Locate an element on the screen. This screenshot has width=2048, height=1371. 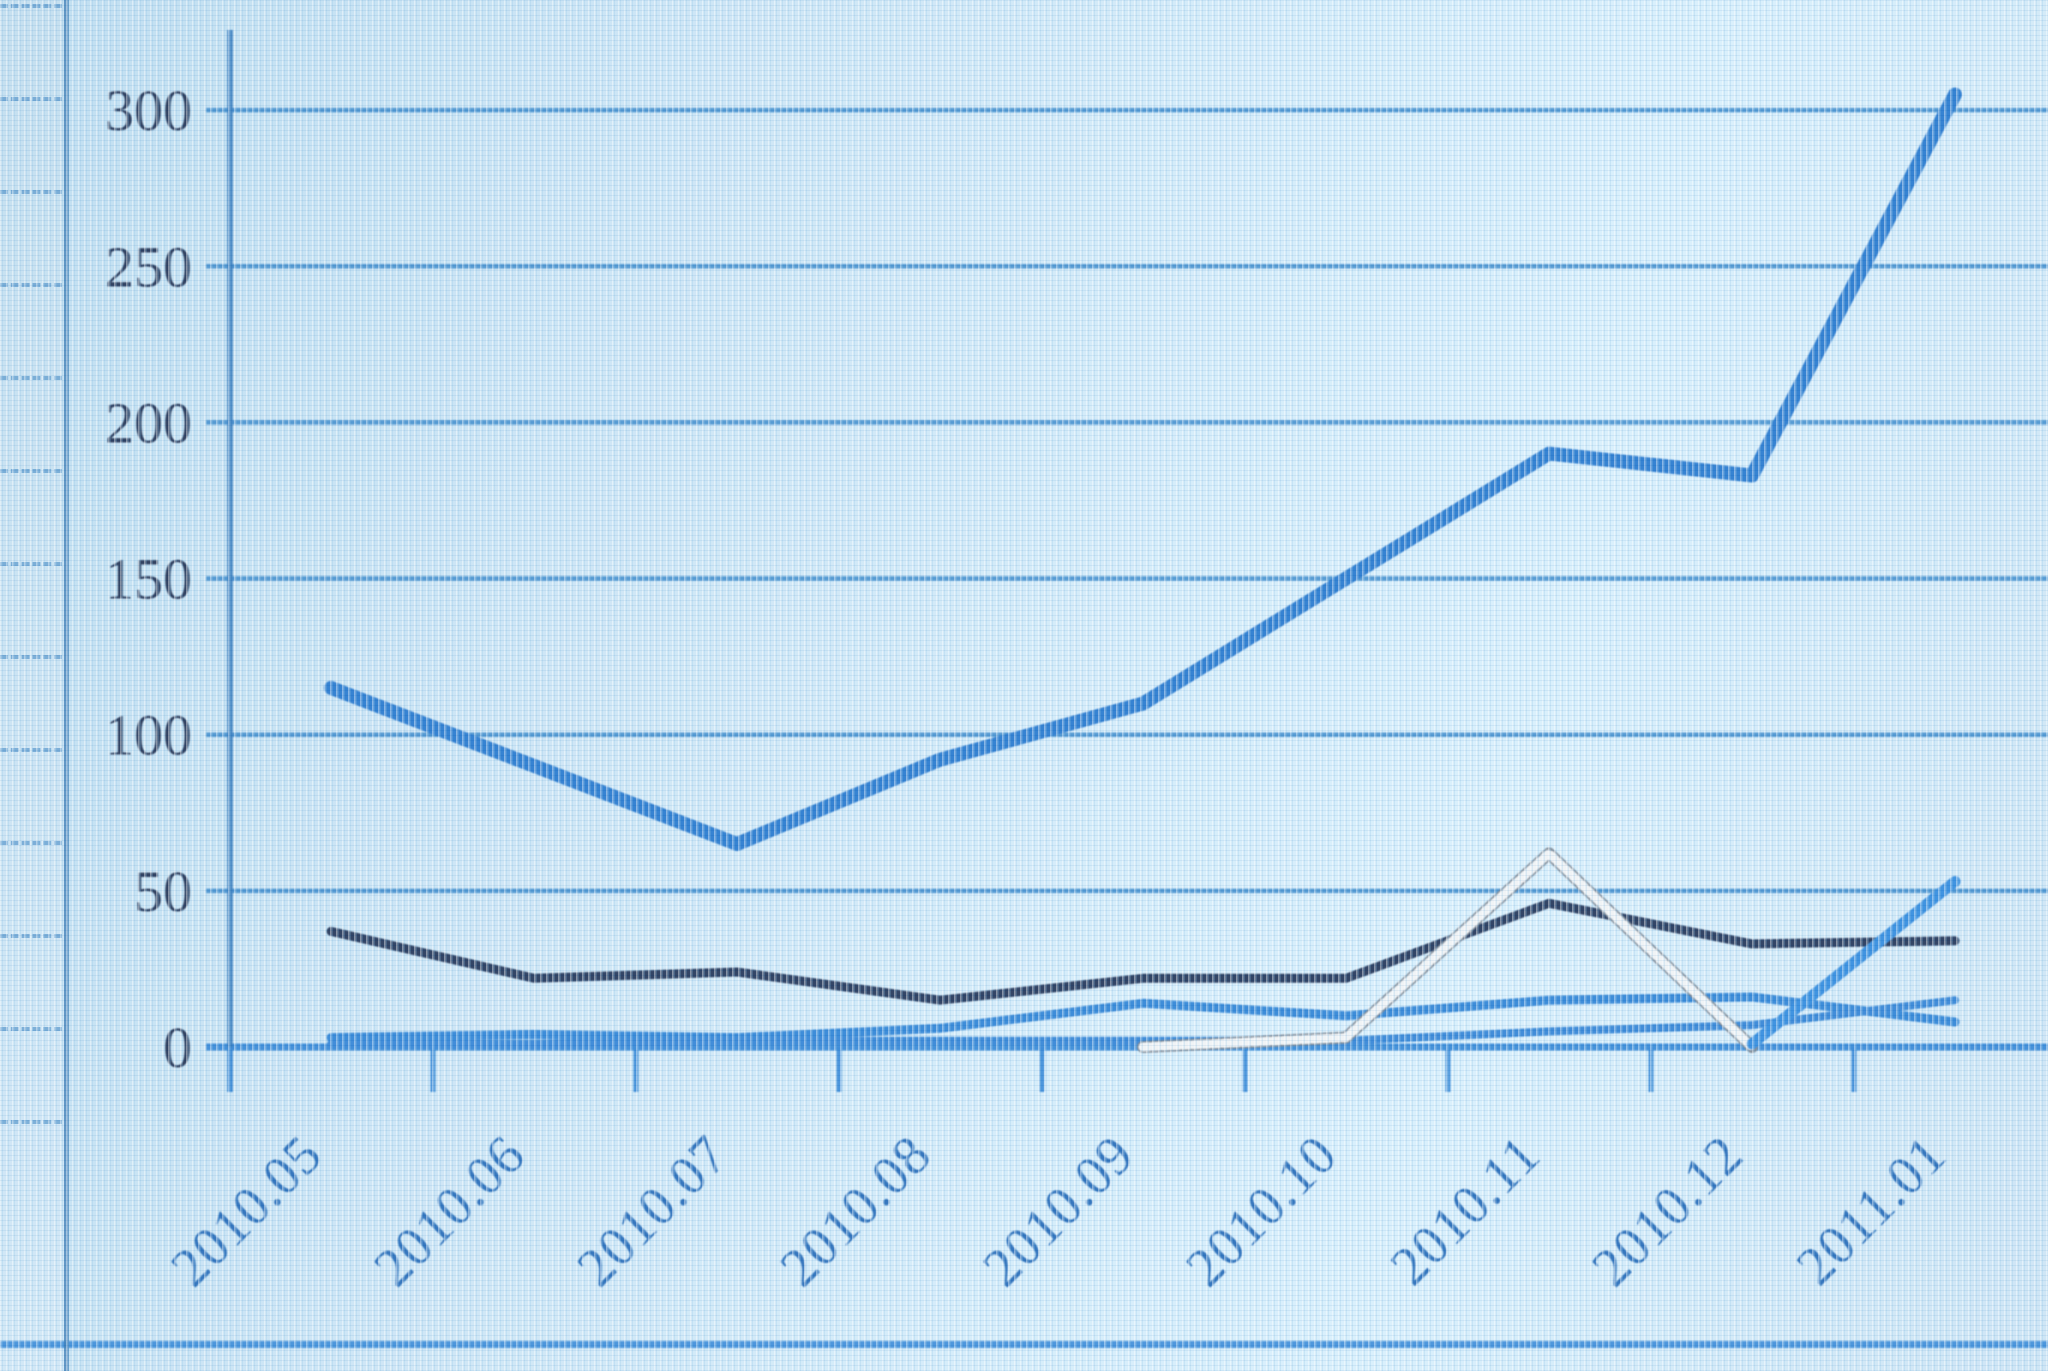
x-tick-label: 2011.01 is located at coordinates (1870, 1209).